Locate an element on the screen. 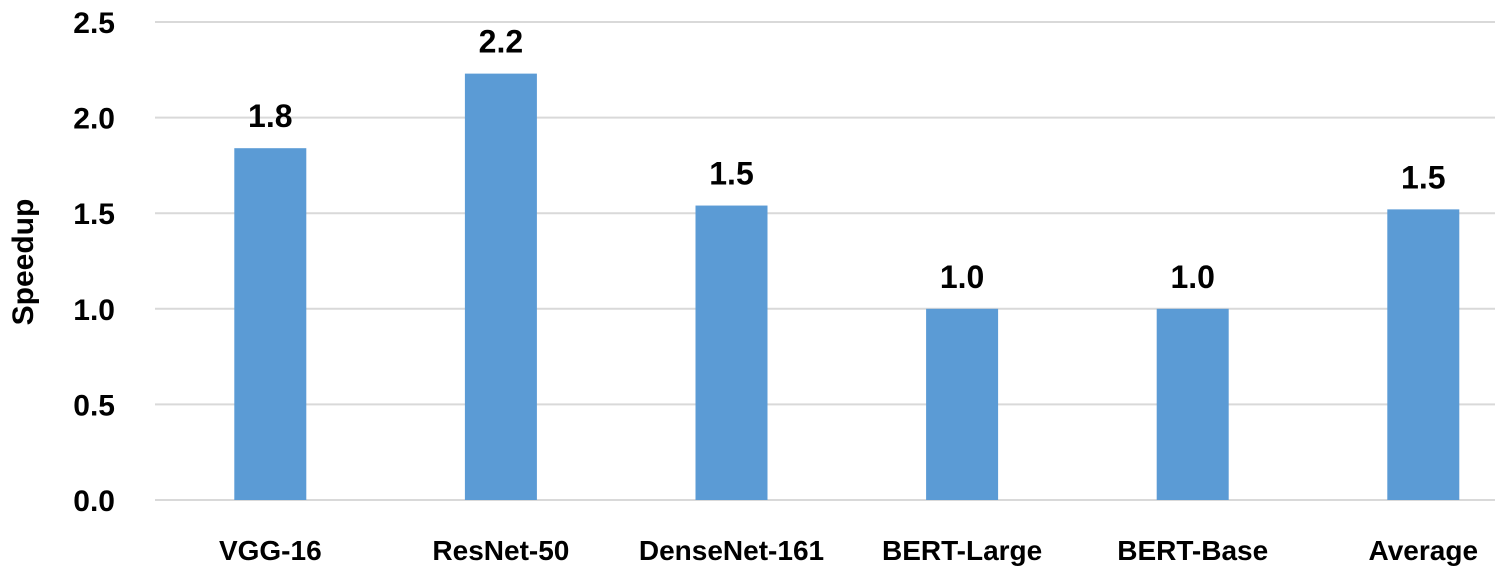  x-tick-label: ResNet-50 is located at coordinates (500, 550).